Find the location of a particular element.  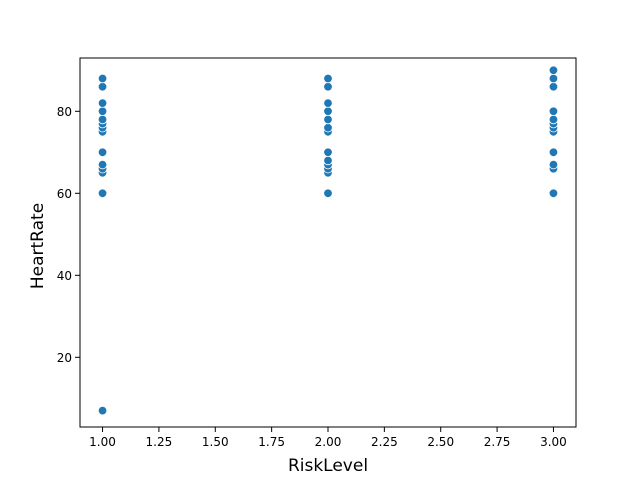

y-tick-label: 80 is located at coordinates (64, 112).